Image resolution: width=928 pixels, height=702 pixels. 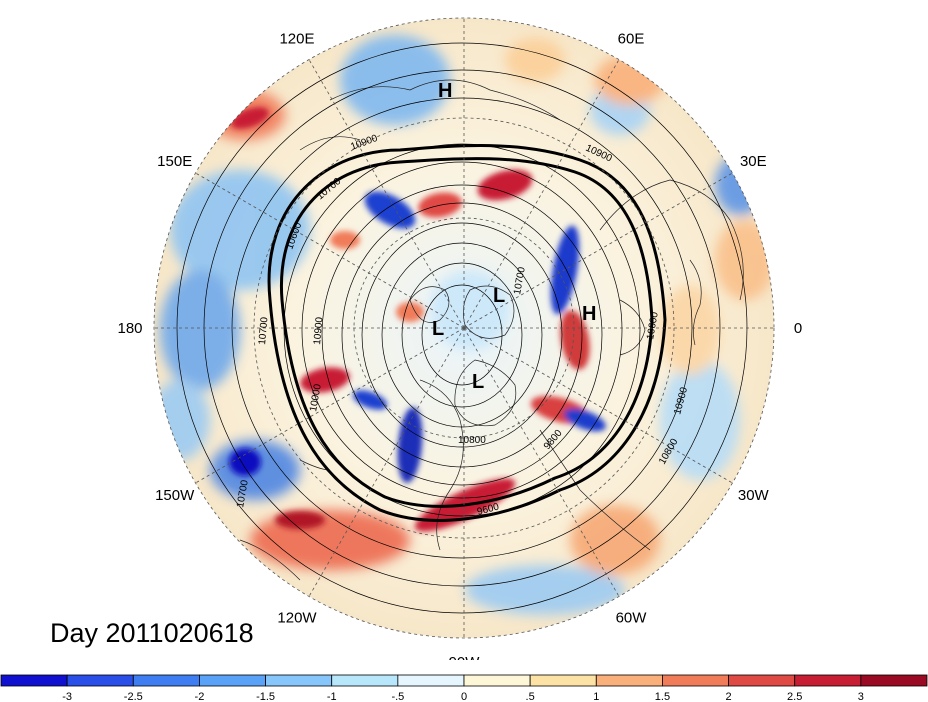 I want to click on contour-label: 10800, so click(x=472, y=440).